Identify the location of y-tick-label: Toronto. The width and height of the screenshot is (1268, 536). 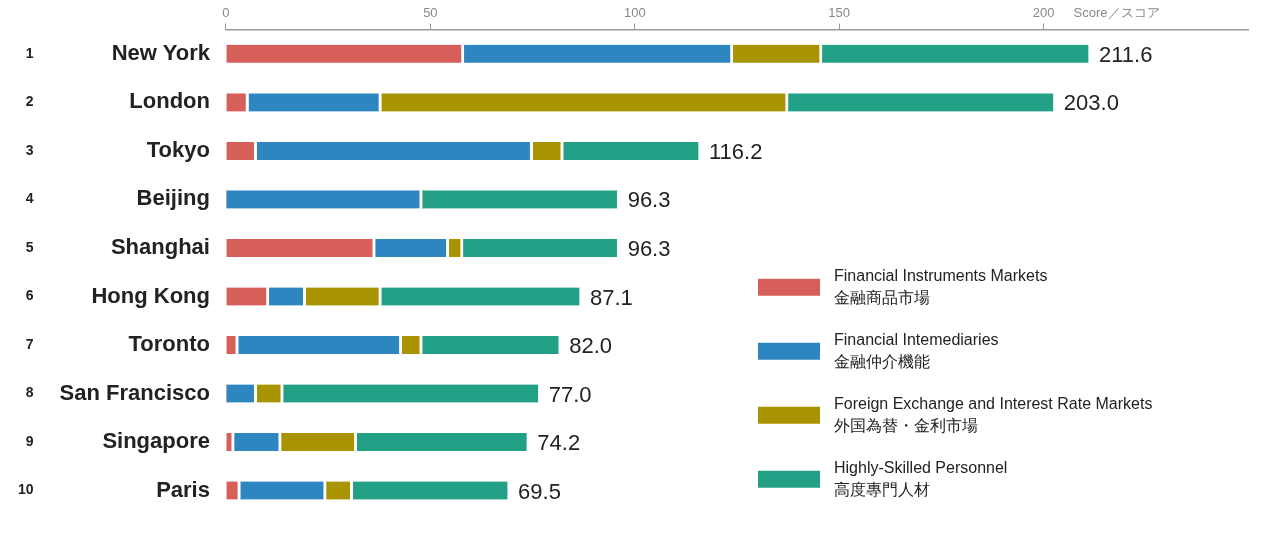
(169, 344).